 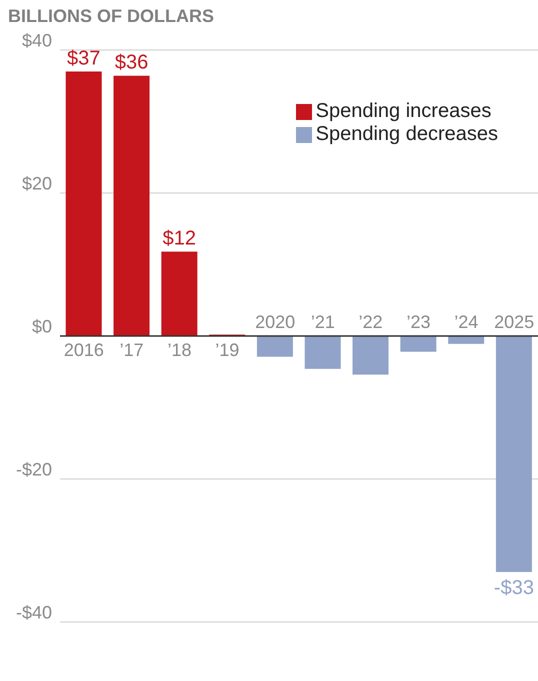 What do you see at coordinates (322, 322) in the screenshot?
I see `x-tick-label: ’21` at bounding box center [322, 322].